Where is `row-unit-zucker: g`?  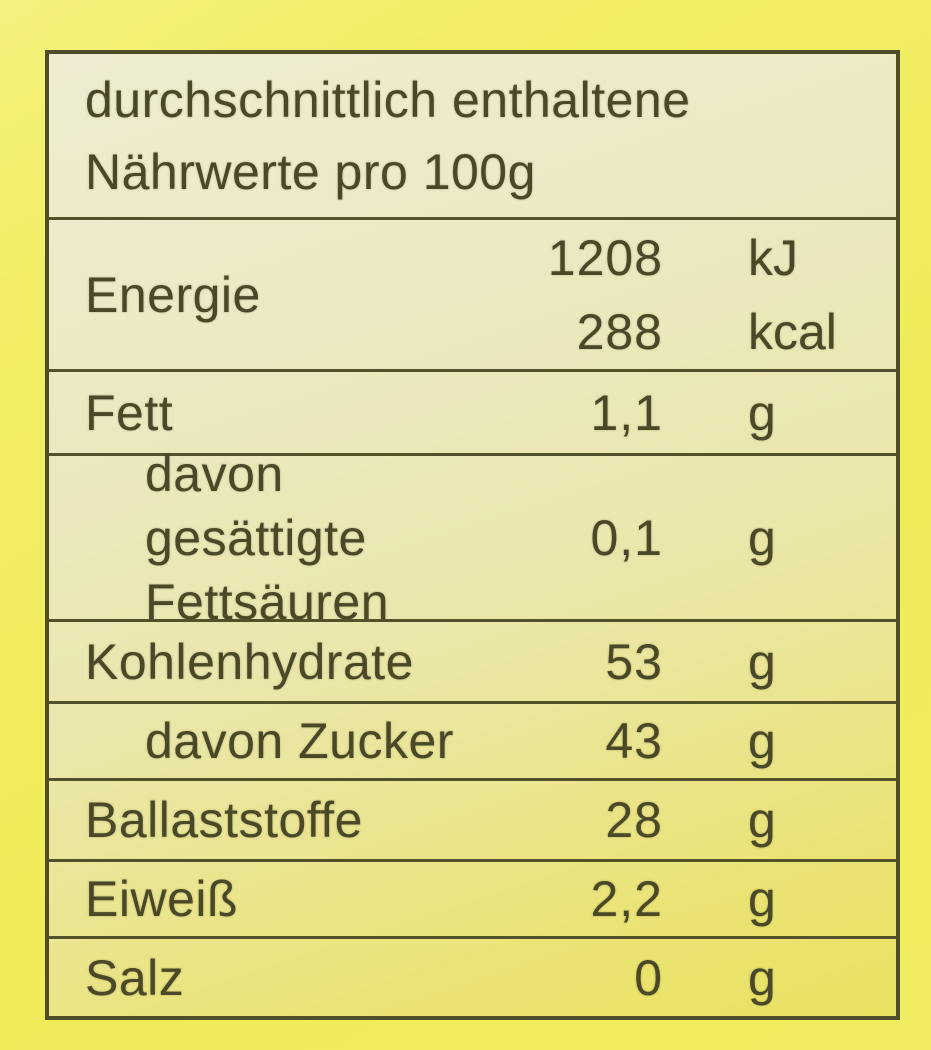
row-unit-zucker: g is located at coordinates (762, 741).